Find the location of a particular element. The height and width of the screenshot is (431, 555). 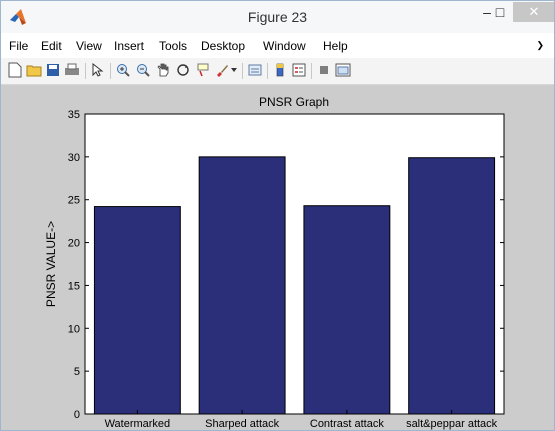

maximize-icon: □ is located at coordinates (500, 12).